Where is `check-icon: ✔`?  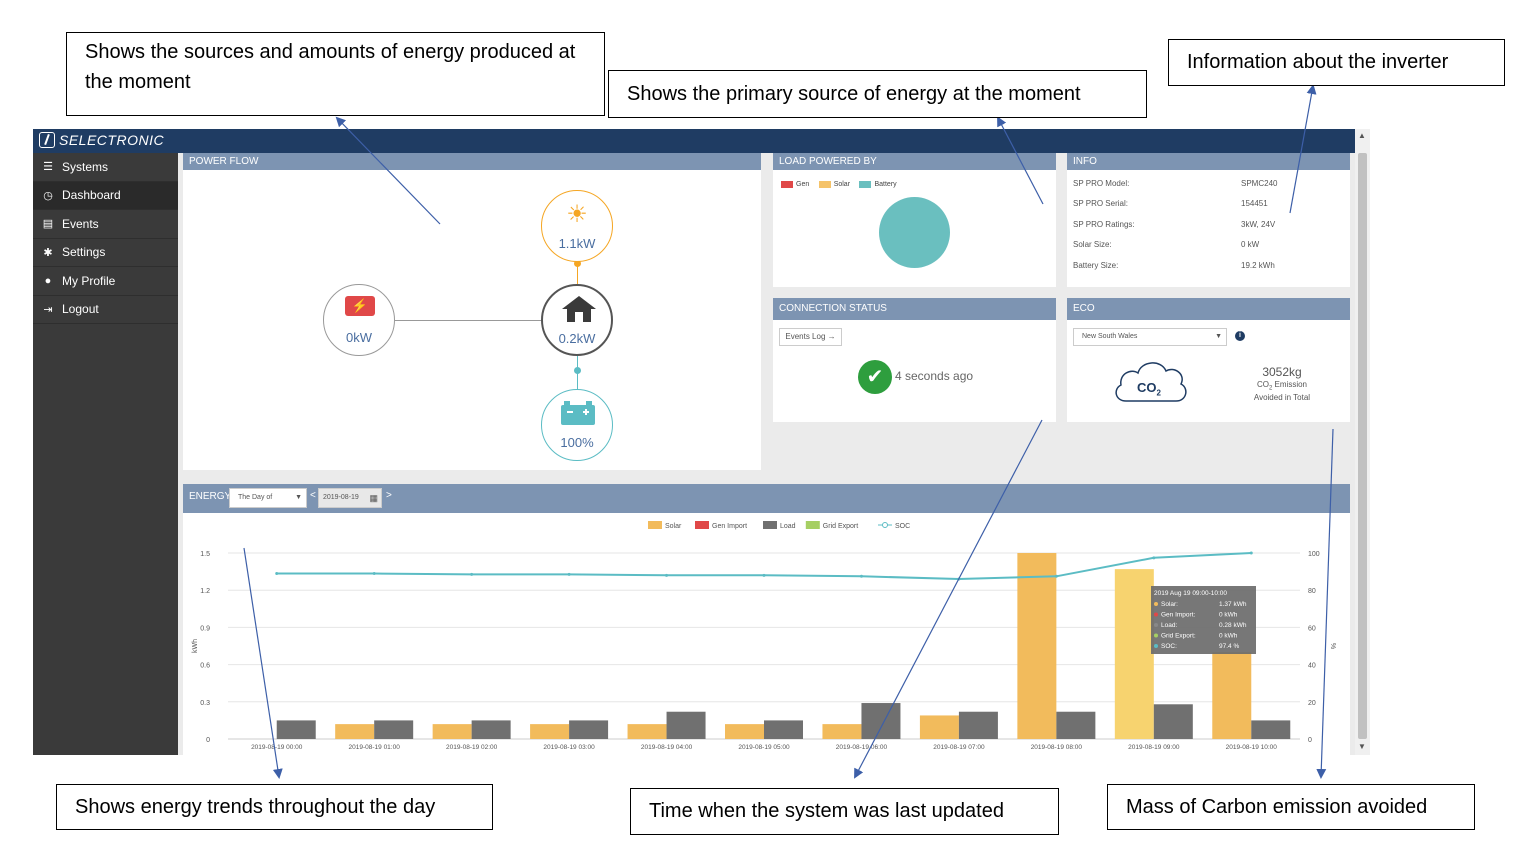 check-icon: ✔ is located at coordinates (875, 377).